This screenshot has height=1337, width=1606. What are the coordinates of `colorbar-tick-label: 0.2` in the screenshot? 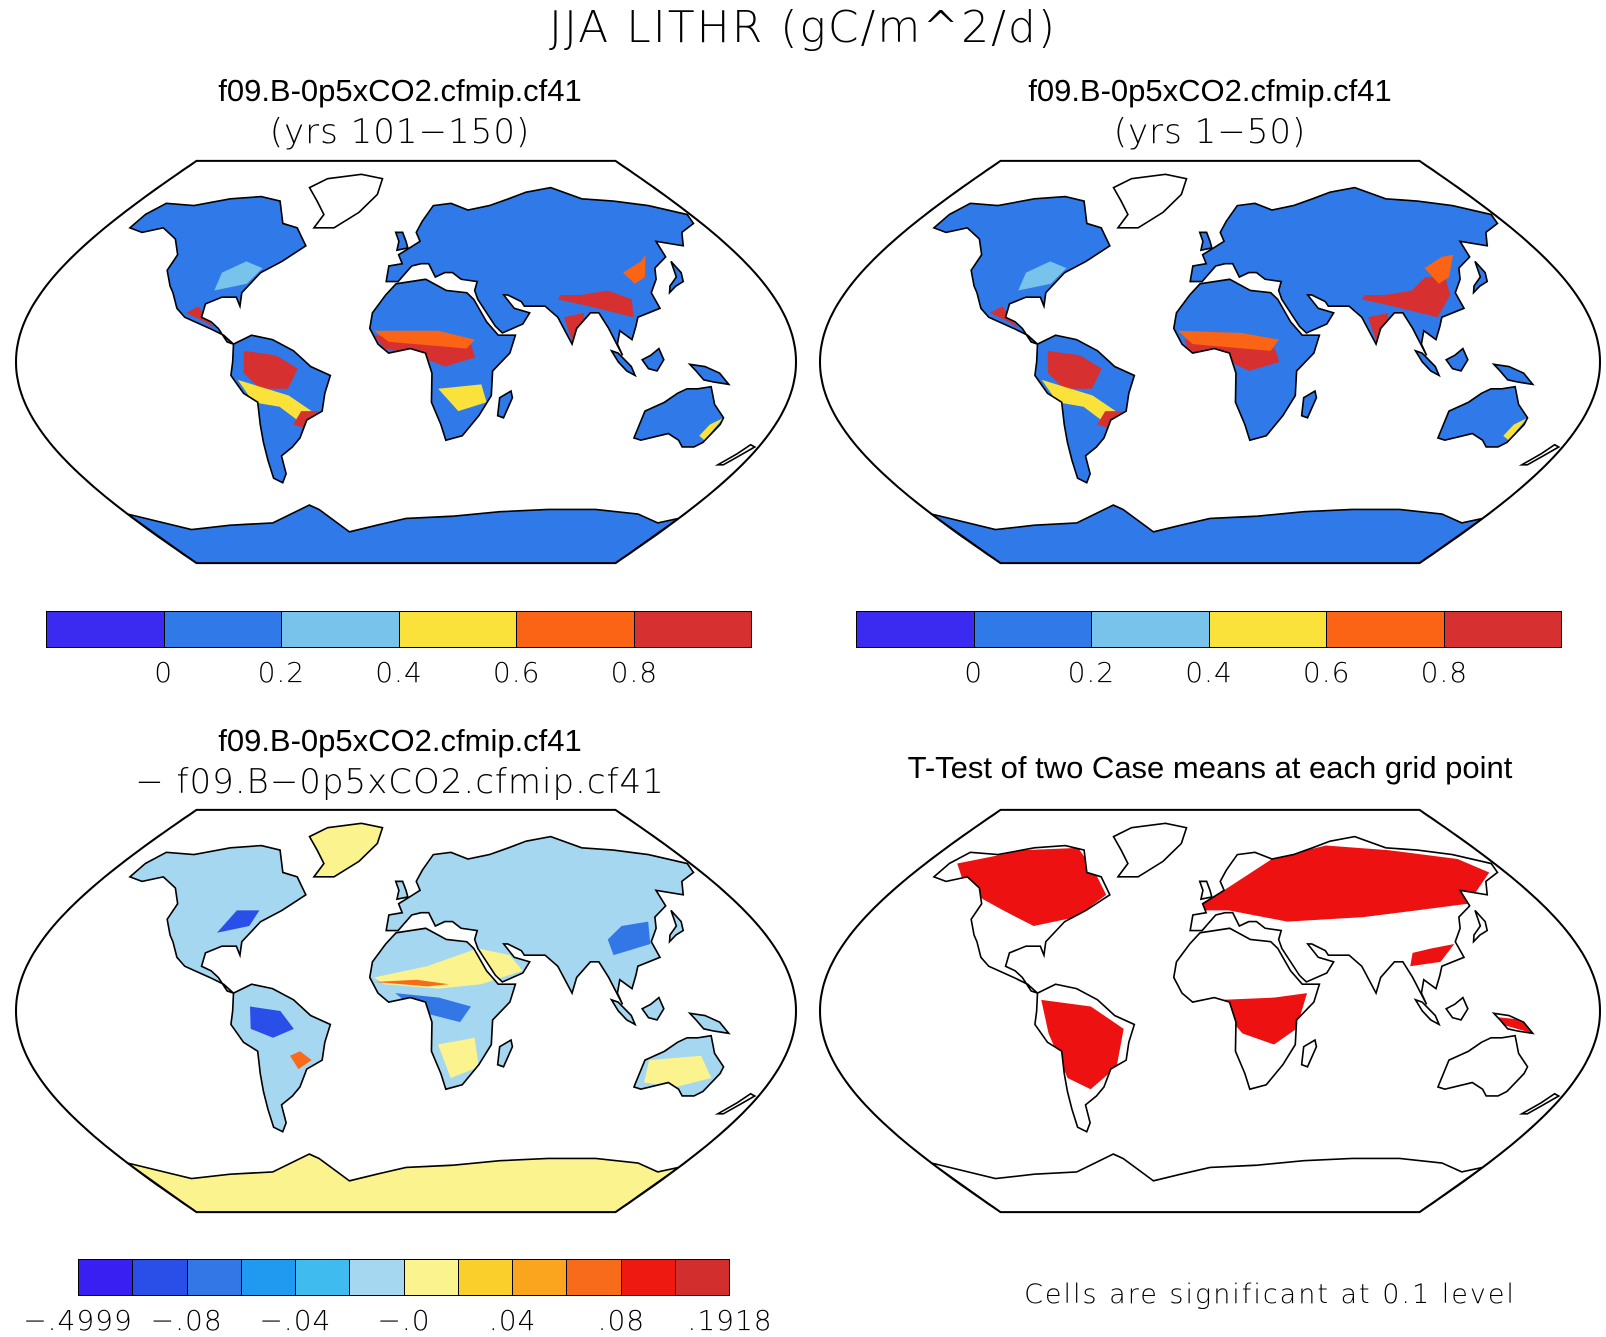 It's located at (1091, 672).